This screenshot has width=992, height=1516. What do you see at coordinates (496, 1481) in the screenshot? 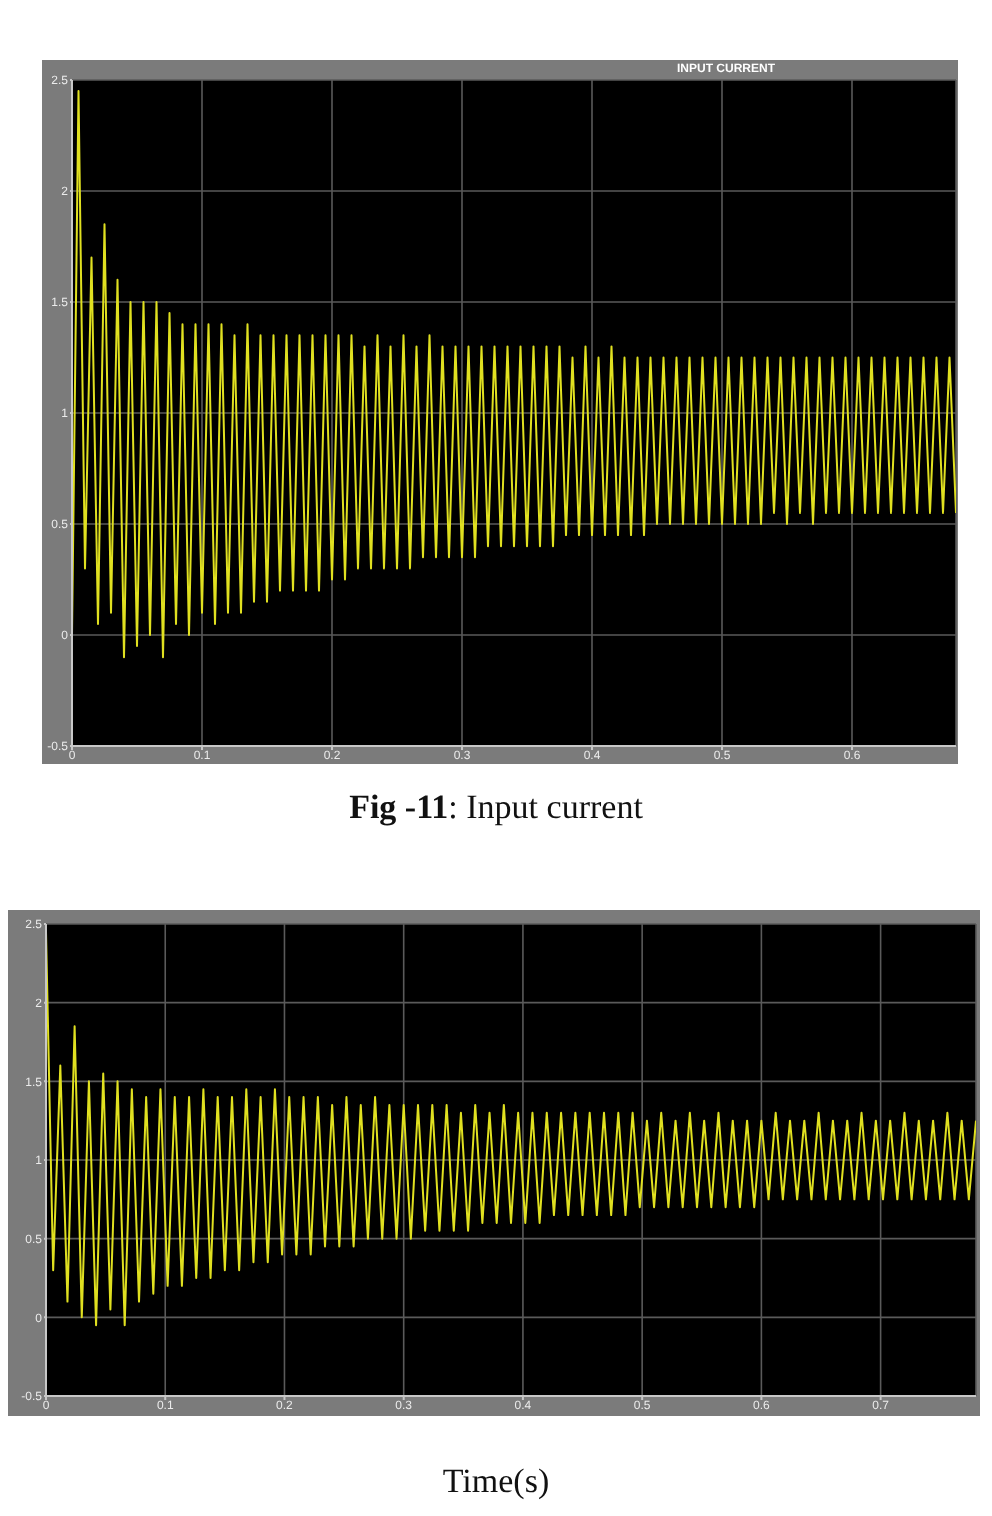
I see `x-axis-title: Time(s)` at bounding box center [496, 1481].